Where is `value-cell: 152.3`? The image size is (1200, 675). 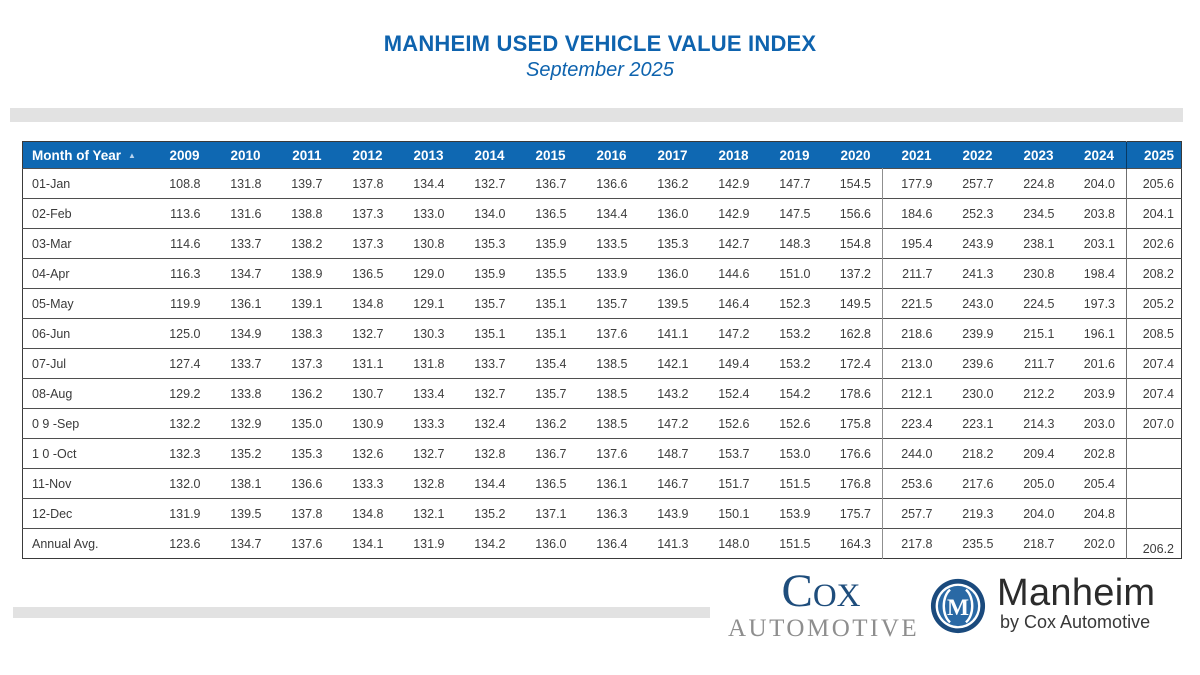 value-cell: 152.3 is located at coordinates (791, 303).